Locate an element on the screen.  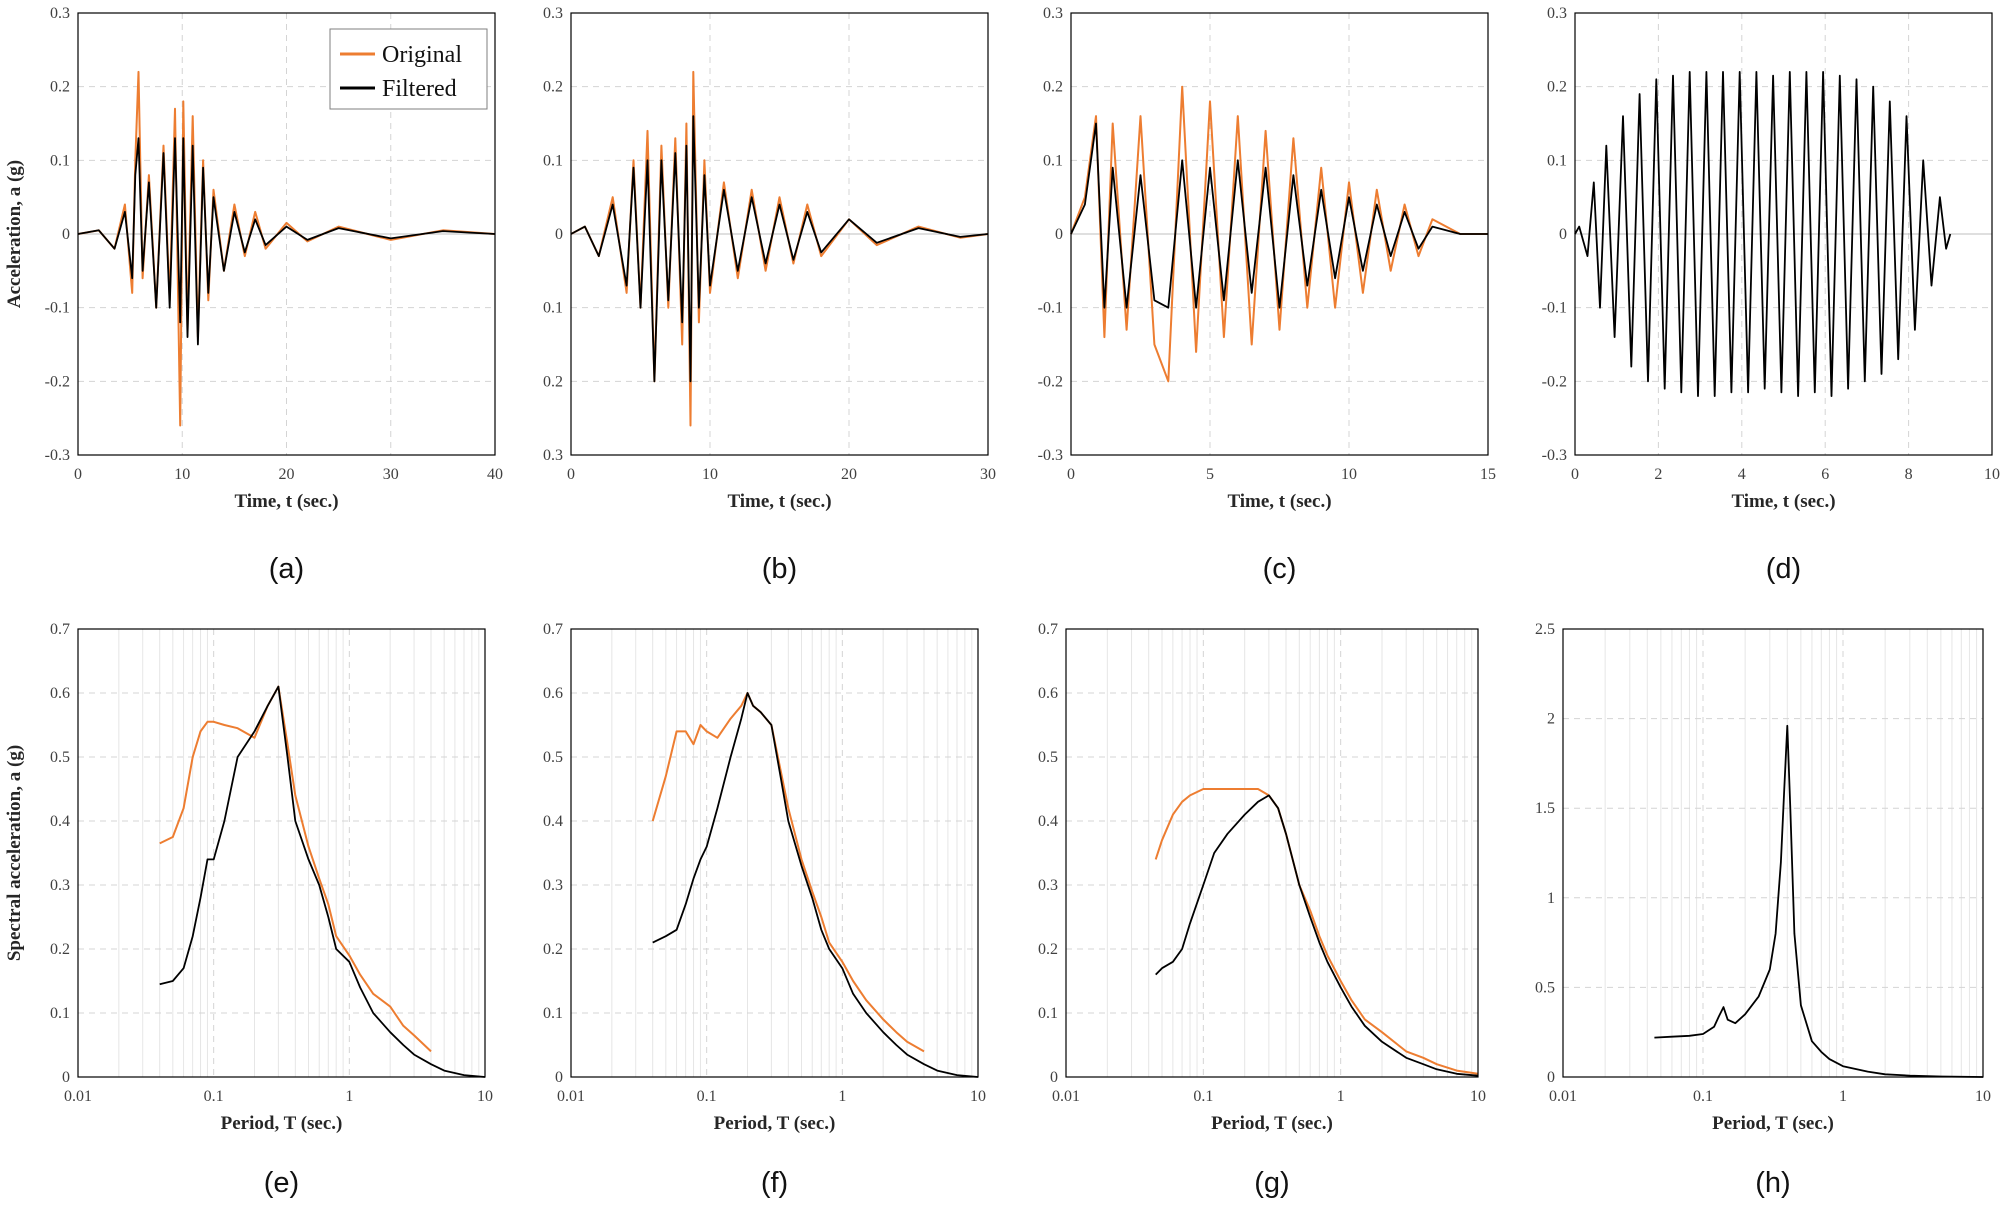
x-tick-label: 4 is located at coordinates (1742, 474).